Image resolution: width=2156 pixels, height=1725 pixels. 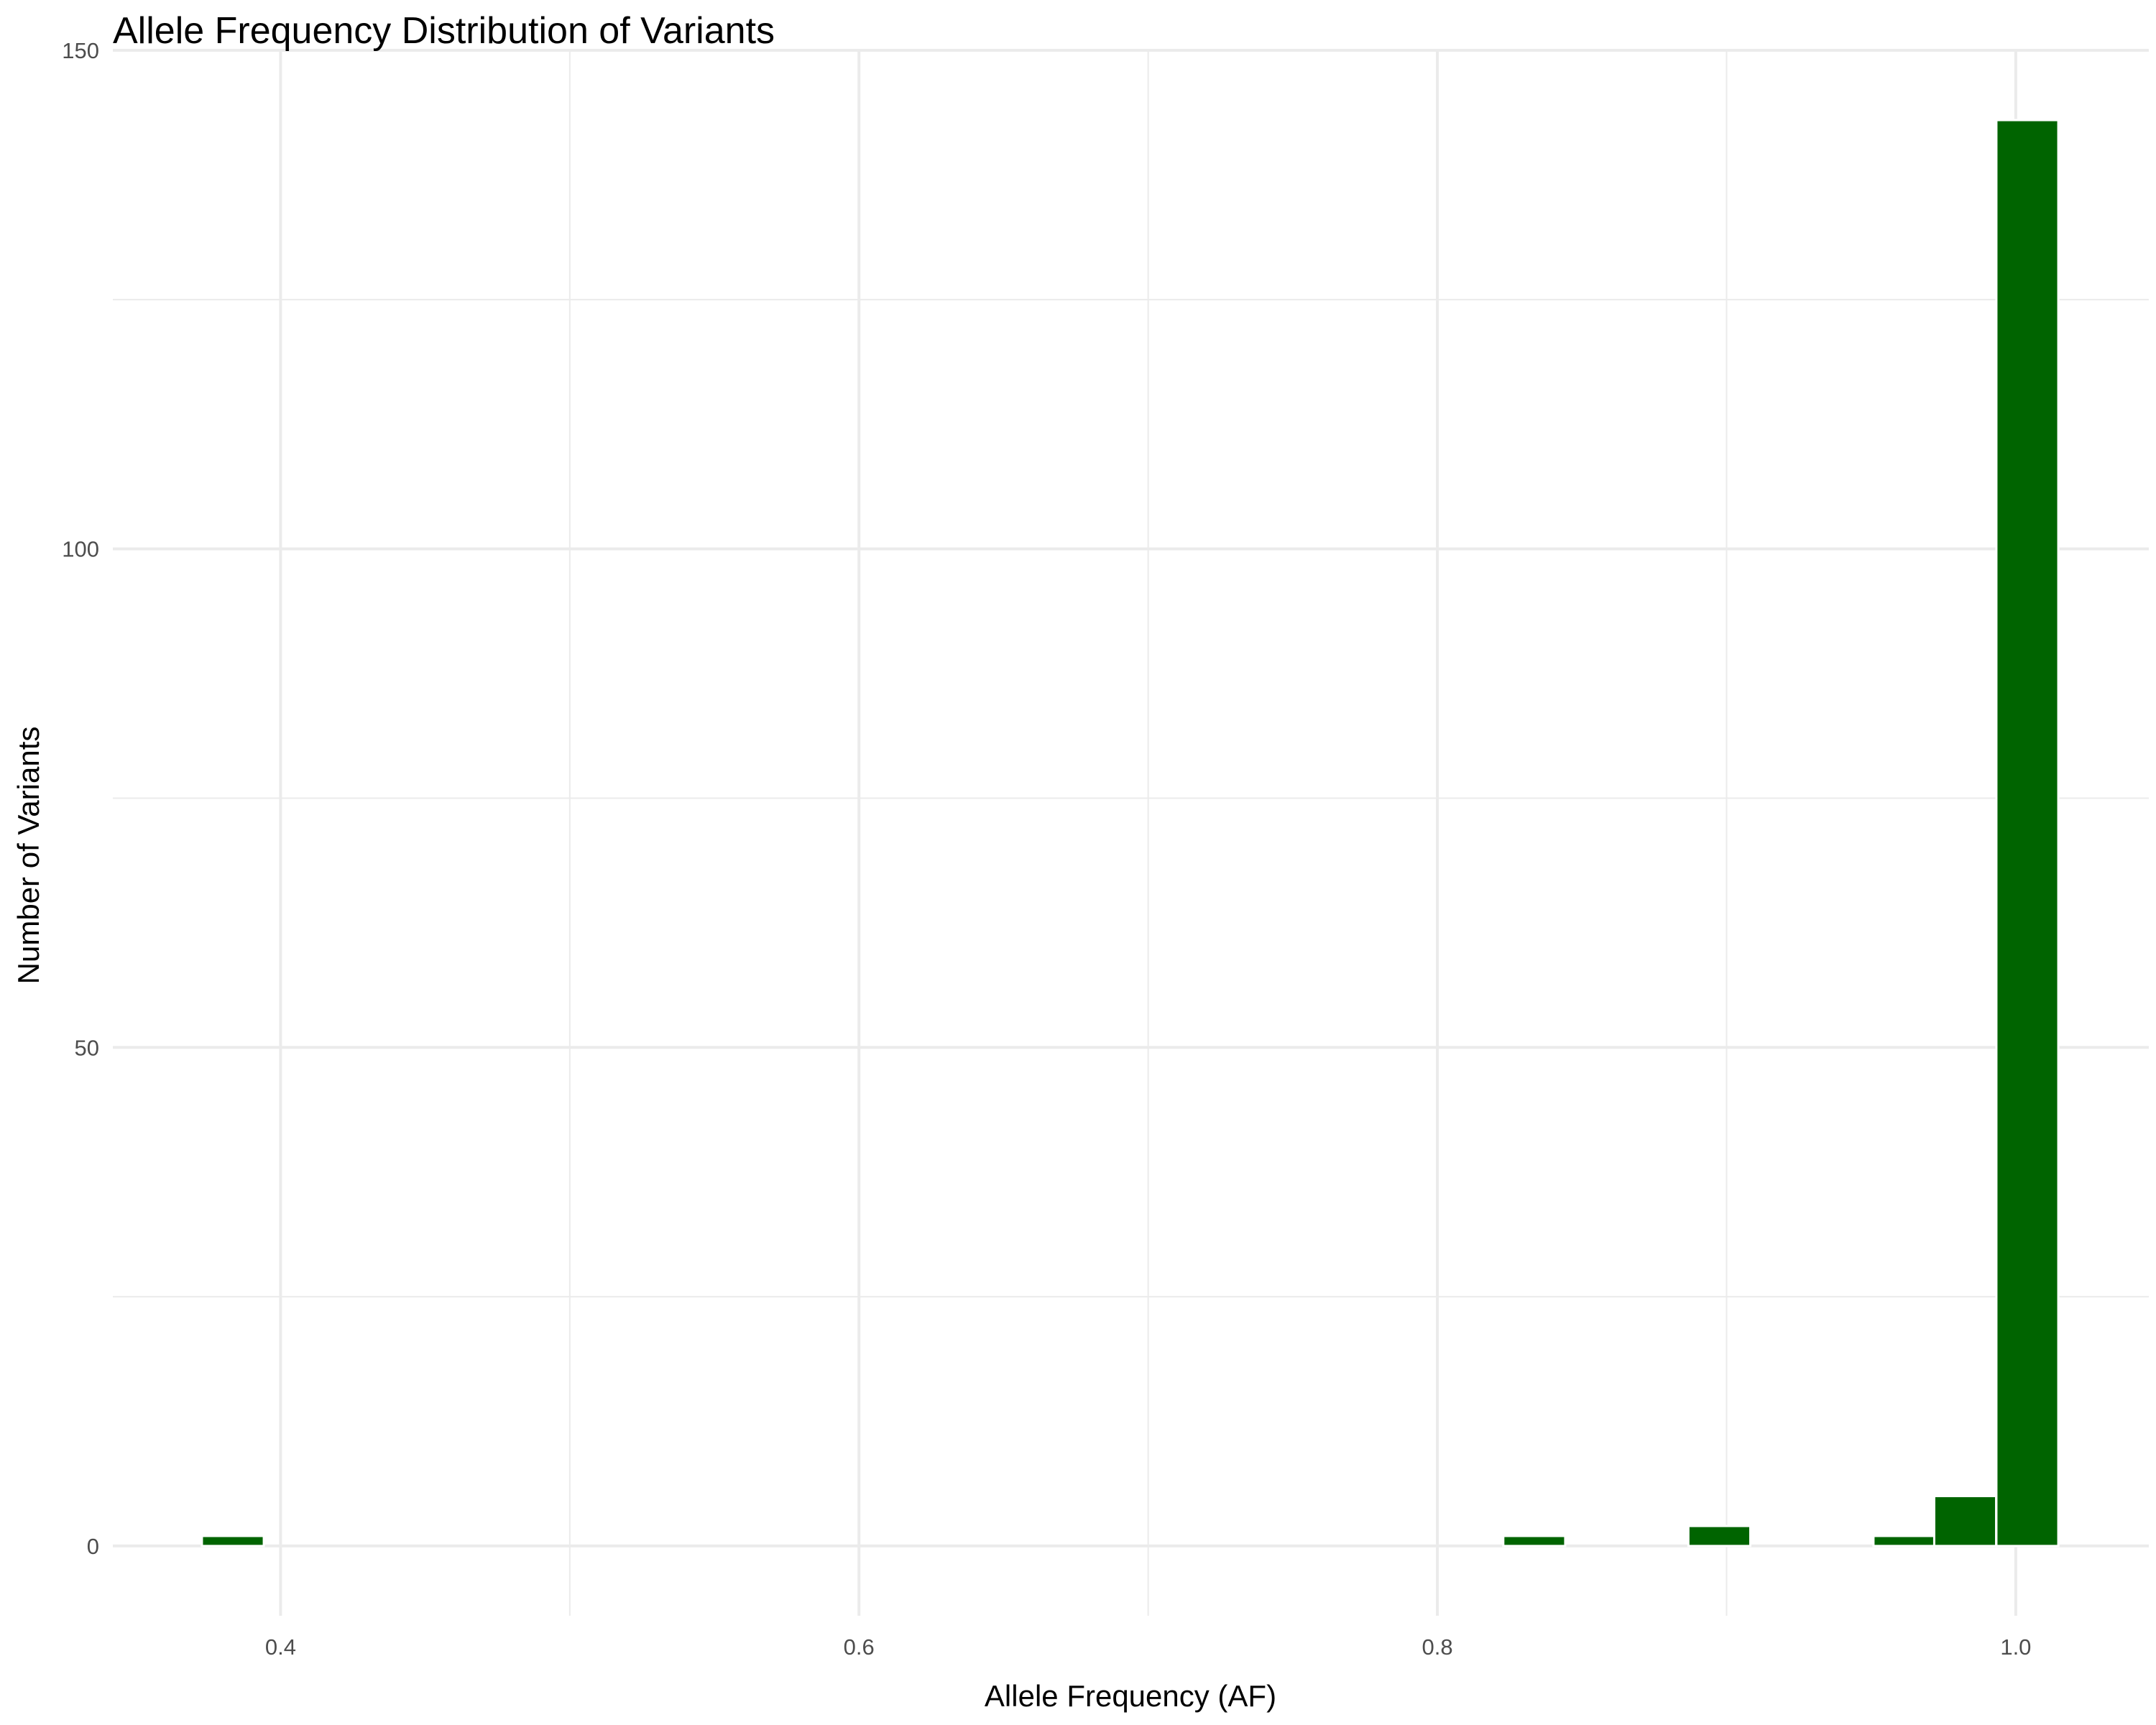 I want to click on y-tick-label: 100, so click(x=80, y=549).